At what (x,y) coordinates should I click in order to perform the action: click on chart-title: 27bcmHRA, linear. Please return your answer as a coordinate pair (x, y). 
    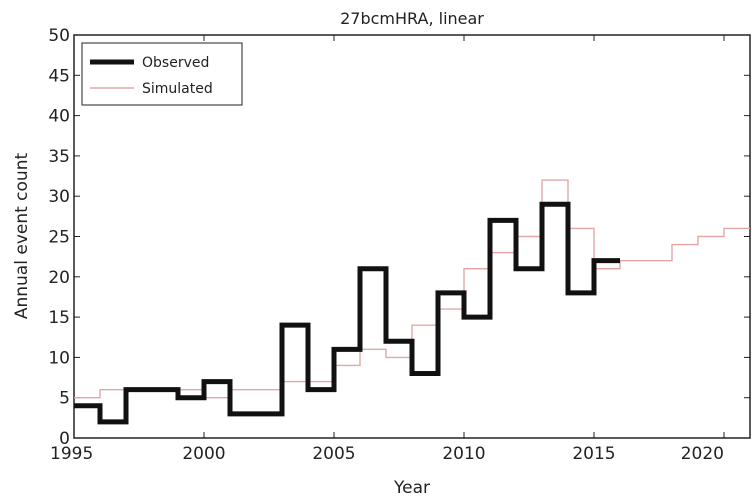
    Looking at the image, I should click on (412, 18).